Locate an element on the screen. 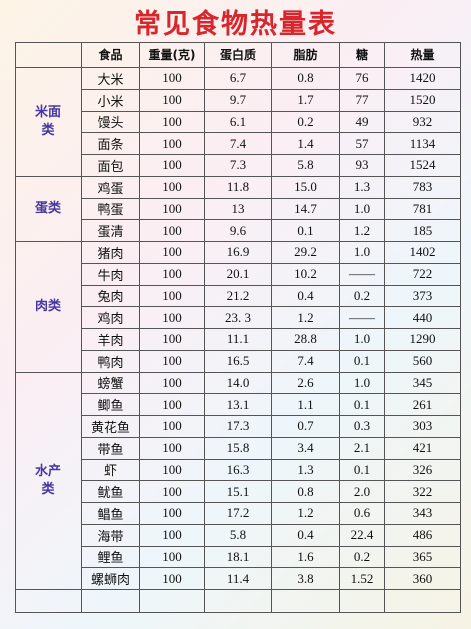 This screenshot has width=471, height=629. table-cell: 面条 is located at coordinates (111, 144).